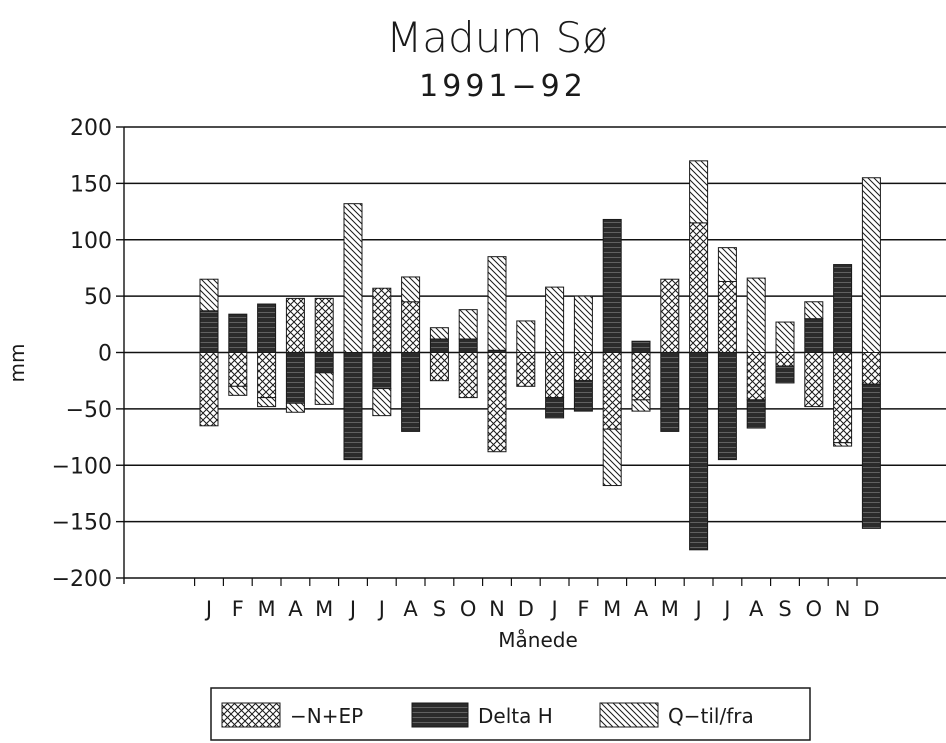 The width and height of the screenshot is (946, 743). I want to click on legend-box, so click(510, 714).